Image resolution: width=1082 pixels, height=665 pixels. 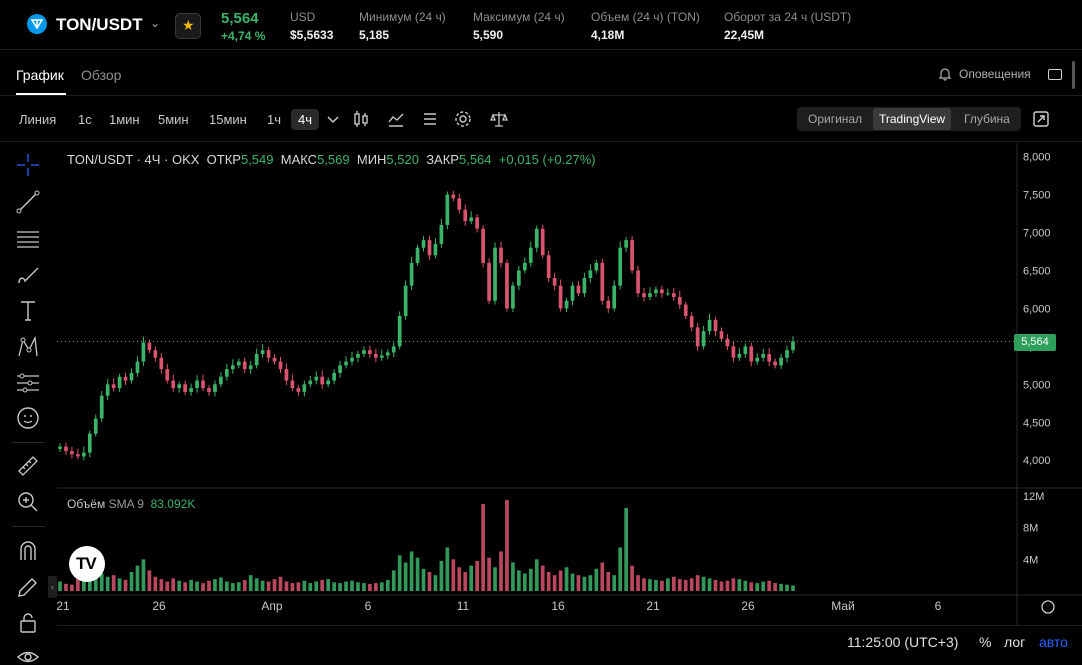 I want to click on alerts-link: Оповещения, so click(x=995, y=74).